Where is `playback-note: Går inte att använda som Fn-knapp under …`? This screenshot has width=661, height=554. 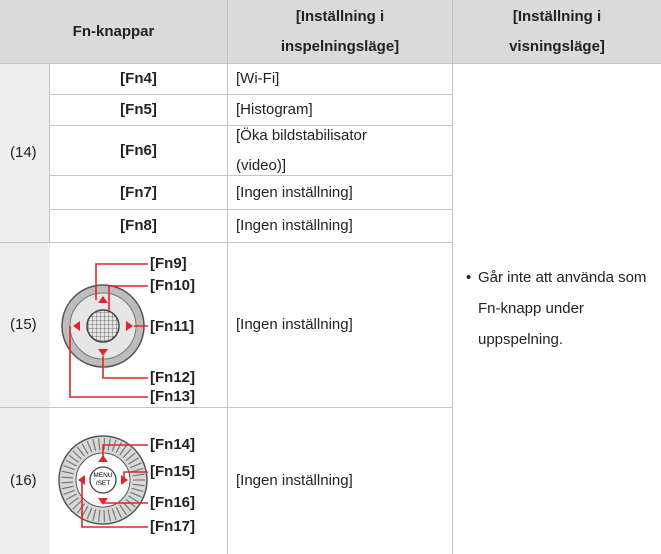 playback-note: Går inte att använda som Fn-knapp under … is located at coordinates (562, 308).